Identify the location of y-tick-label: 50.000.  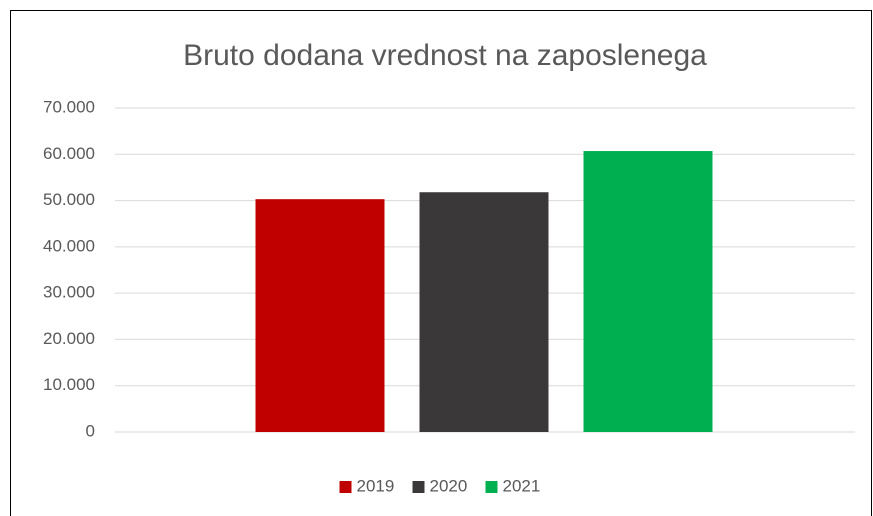
(69, 199).